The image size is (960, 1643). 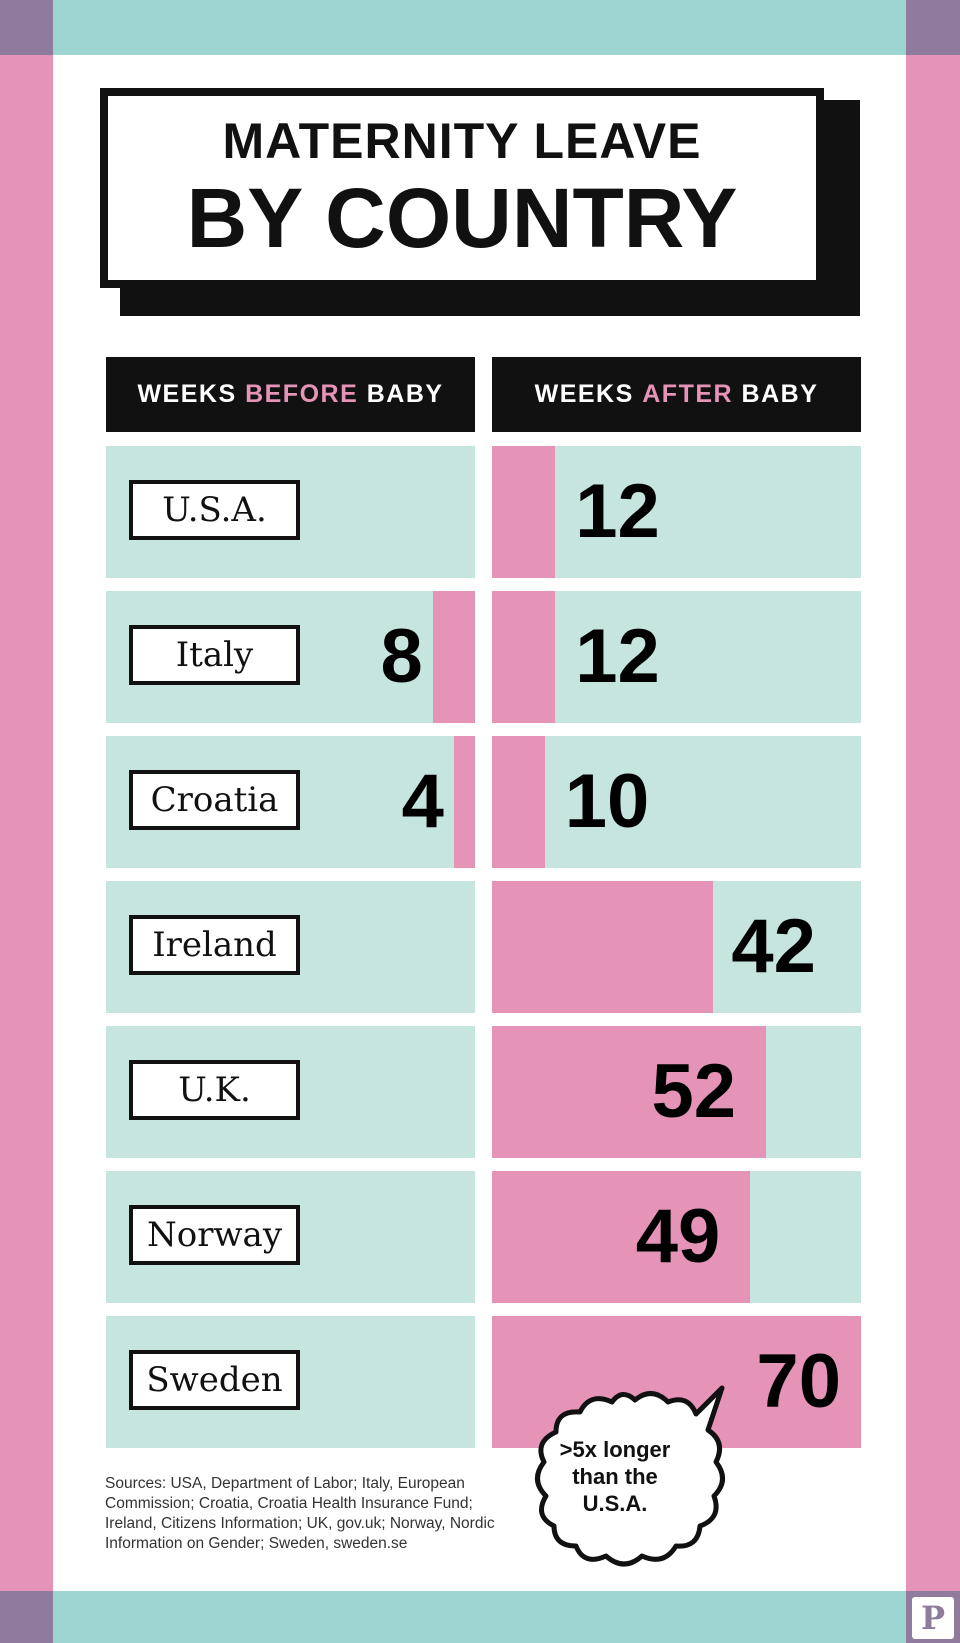 I want to click on header-after-suffix: BABY, so click(x=780, y=394).